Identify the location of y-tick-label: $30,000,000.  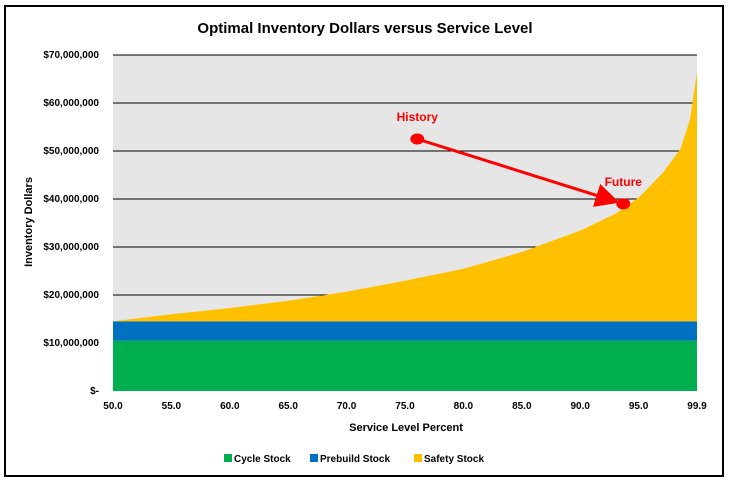
(71, 247).